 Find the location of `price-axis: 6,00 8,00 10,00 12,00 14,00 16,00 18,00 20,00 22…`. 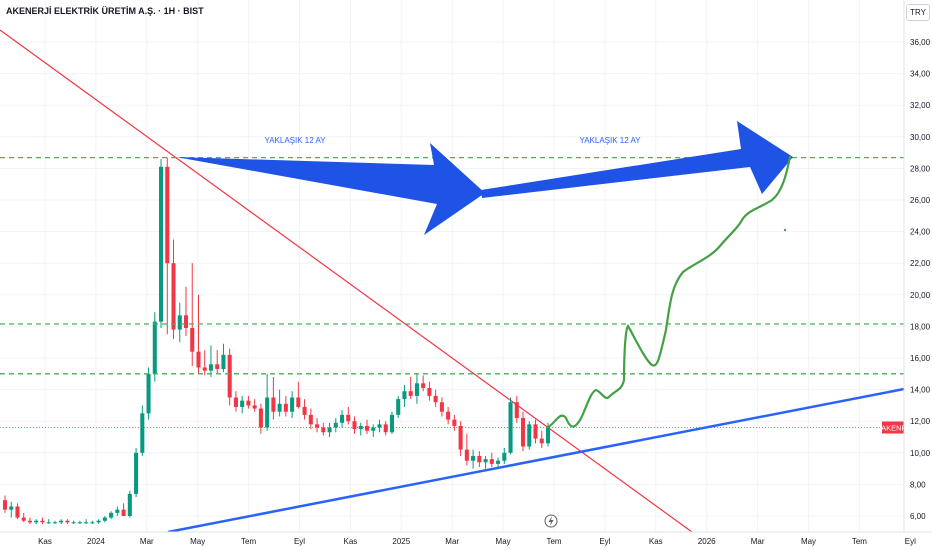

price-axis: 6,00 8,00 10,00 12,00 14,00 16,00 18,00 20,00 22… is located at coordinates (917, 275).